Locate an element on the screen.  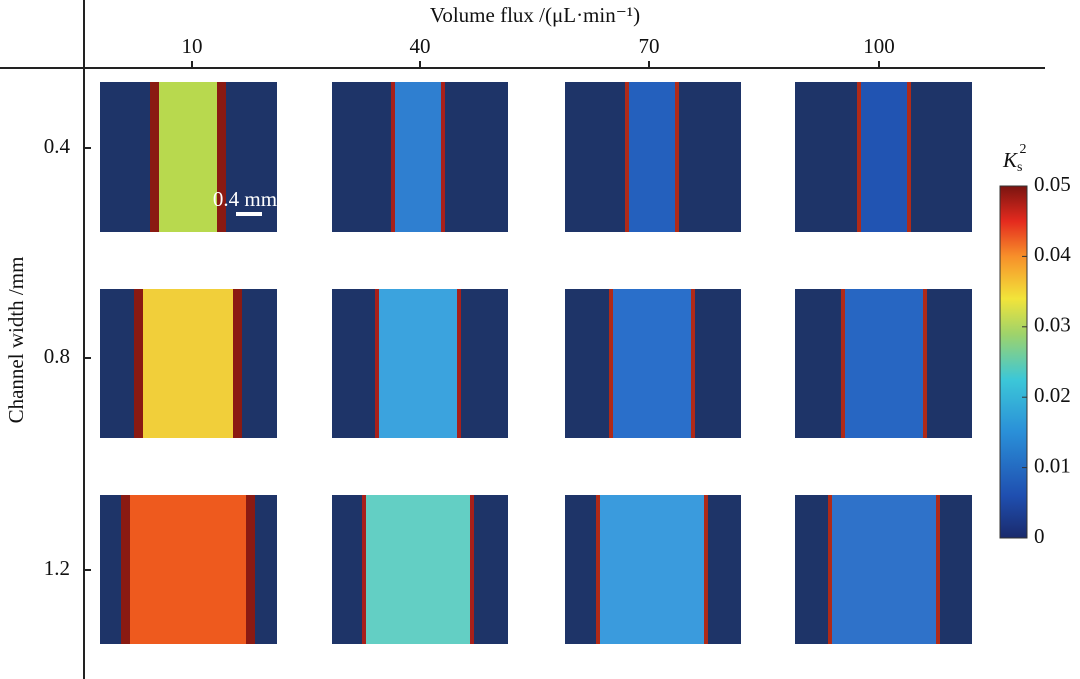
column-label: 10 is located at coordinates (192, 46).